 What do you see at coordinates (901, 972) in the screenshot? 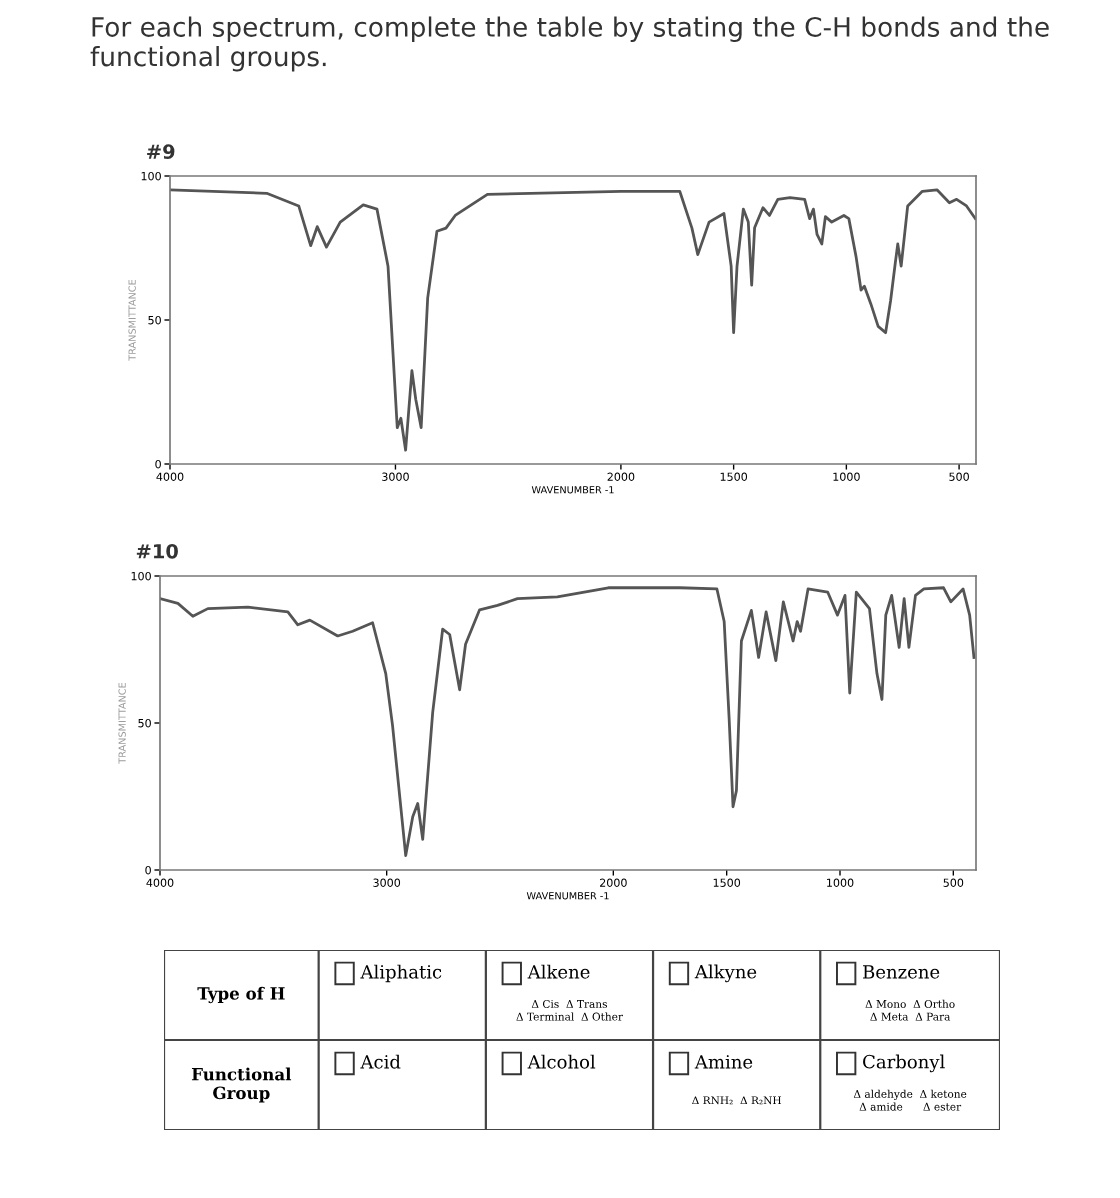
I see `text: Benzene` at bounding box center [901, 972].